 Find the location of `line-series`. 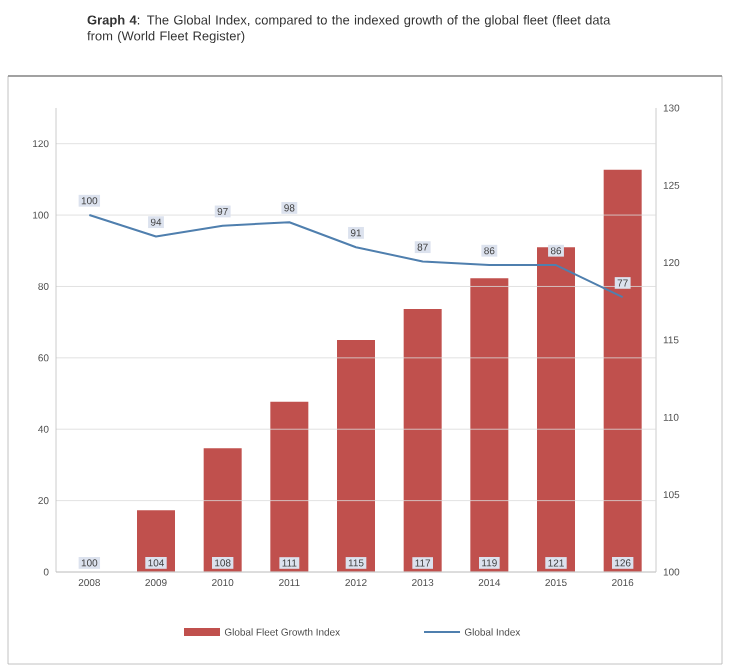

line-series is located at coordinates (356, 256).